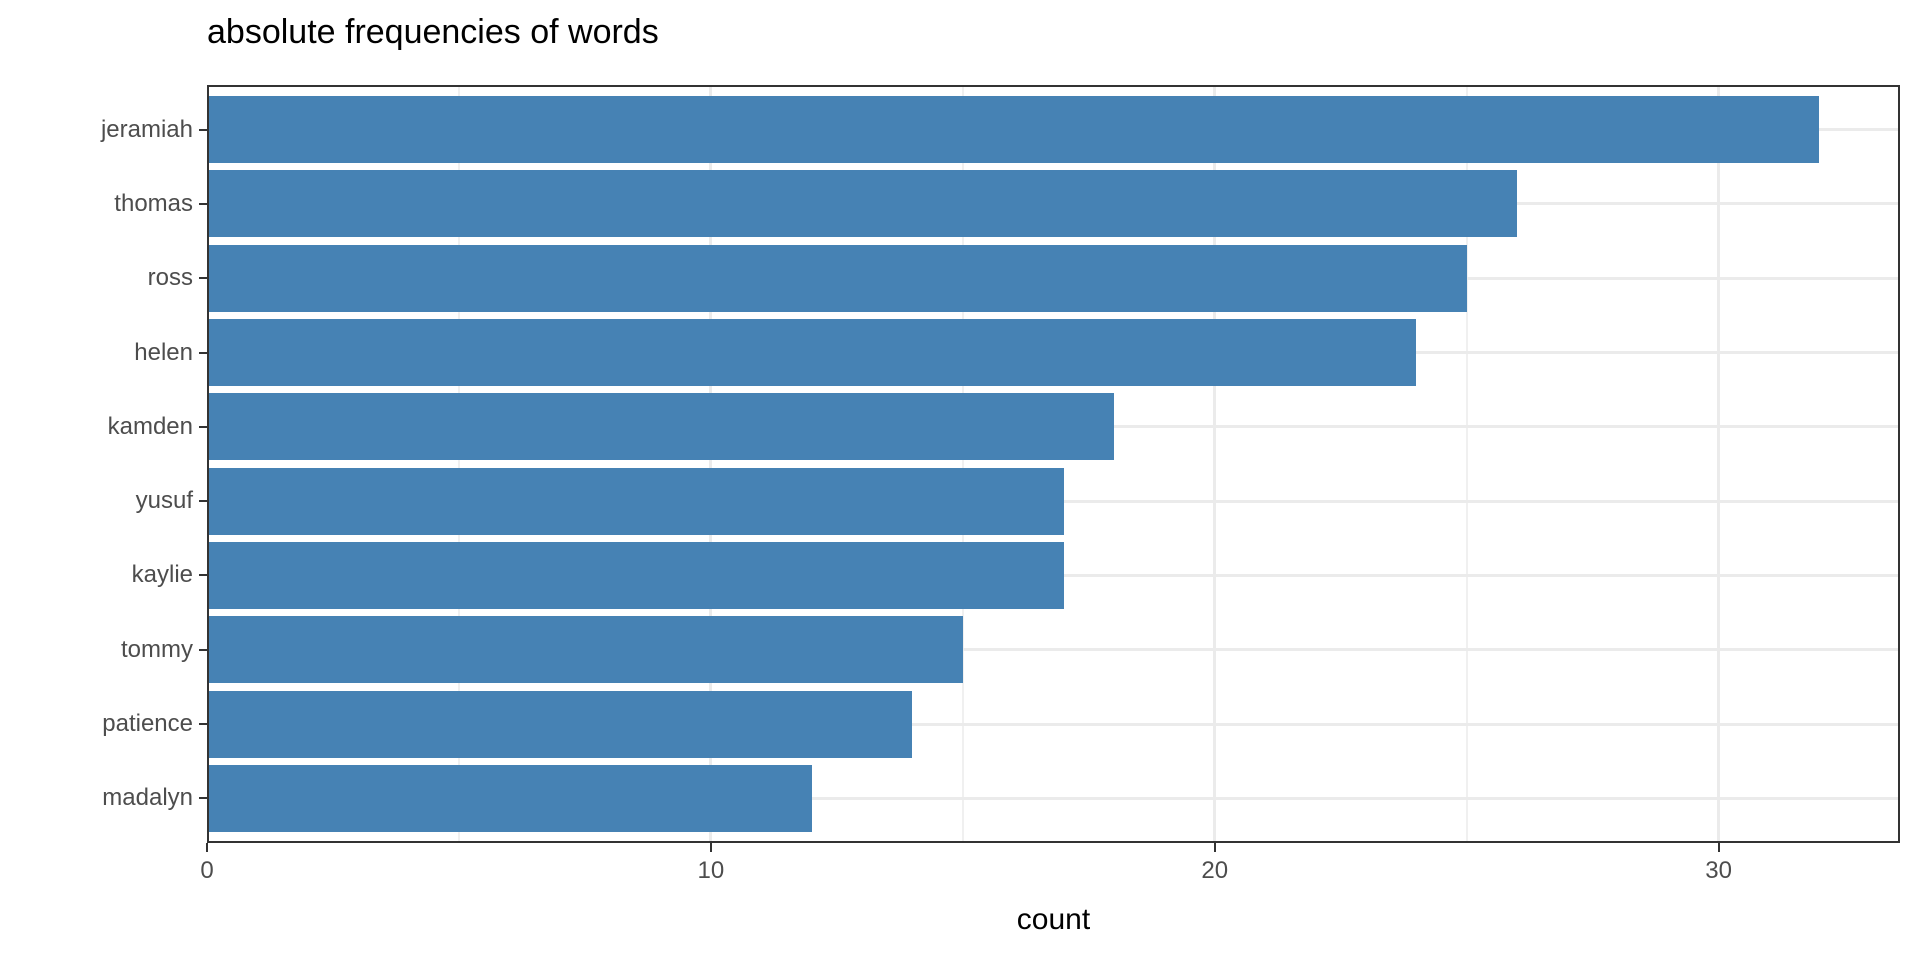 This screenshot has width=1920, height=960. I want to click on y-axis-label-kaylie: kaylie, so click(162, 575).